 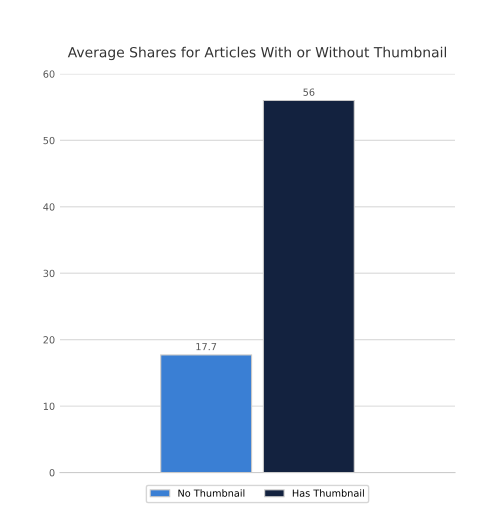 I want to click on chart-title: Average Shares for Articles With or Without Thumbnail, so click(x=257, y=53).